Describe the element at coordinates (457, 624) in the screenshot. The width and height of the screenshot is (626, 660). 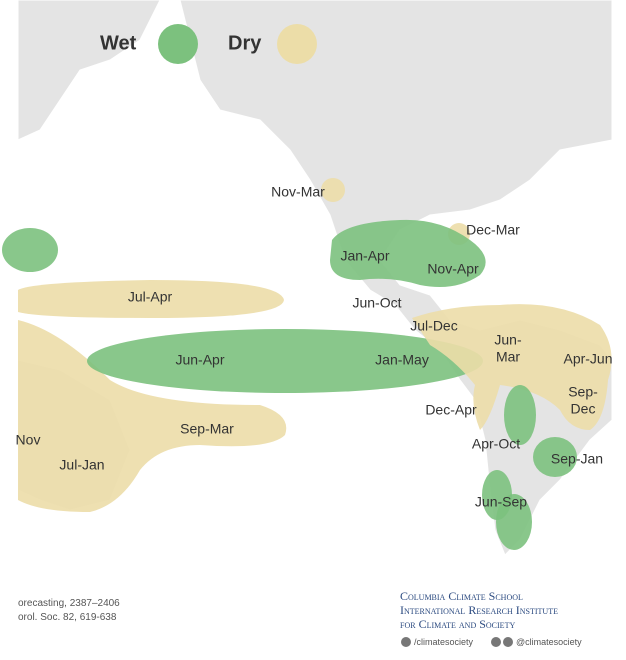
I see `credit: for Climate and Society` at that location.